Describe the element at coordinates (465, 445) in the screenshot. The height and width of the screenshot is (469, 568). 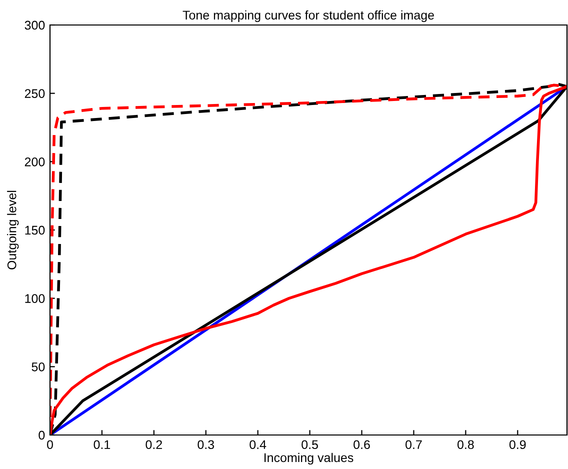
I see `x-tick-label: 0.8` at that location.